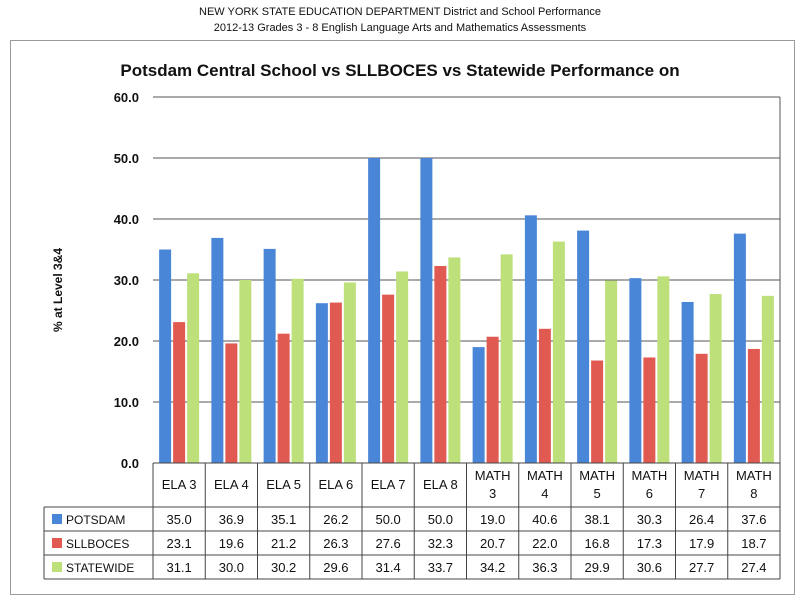  I want to click on y-tick-label: 60.0, so click(126, 97).